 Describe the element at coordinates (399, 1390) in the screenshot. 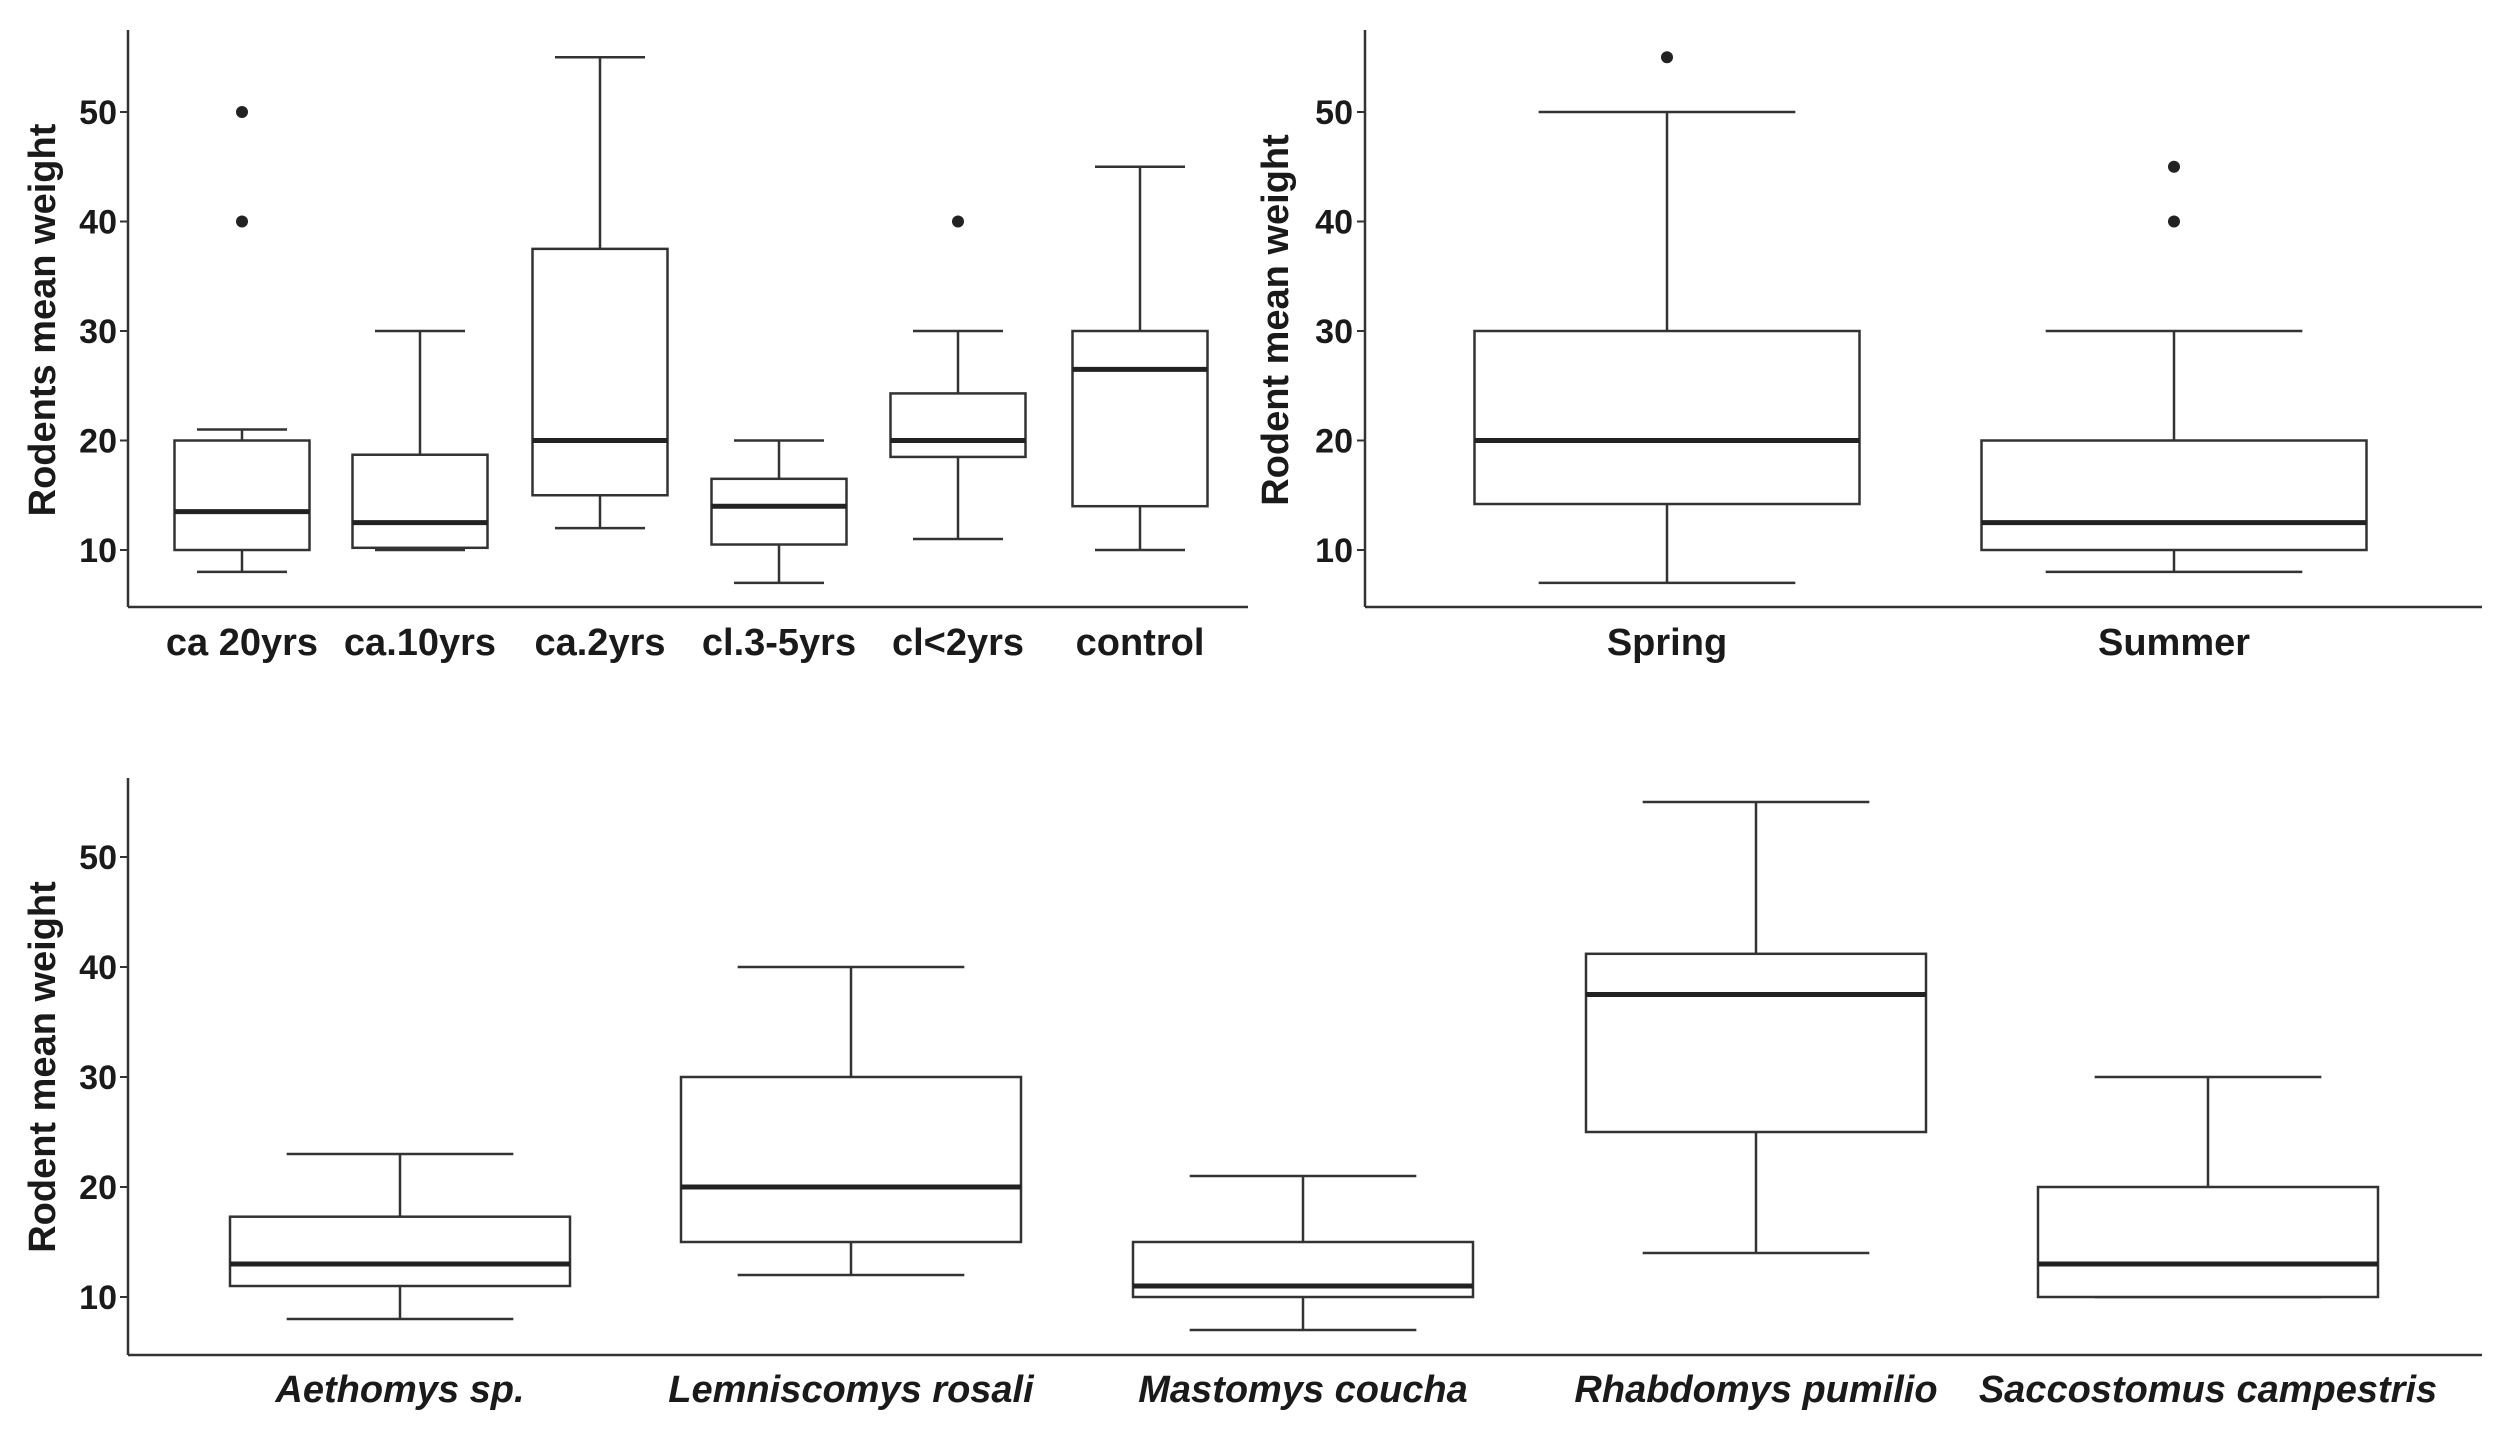

I see `x-category-label: Aethomys sp.` at that location.